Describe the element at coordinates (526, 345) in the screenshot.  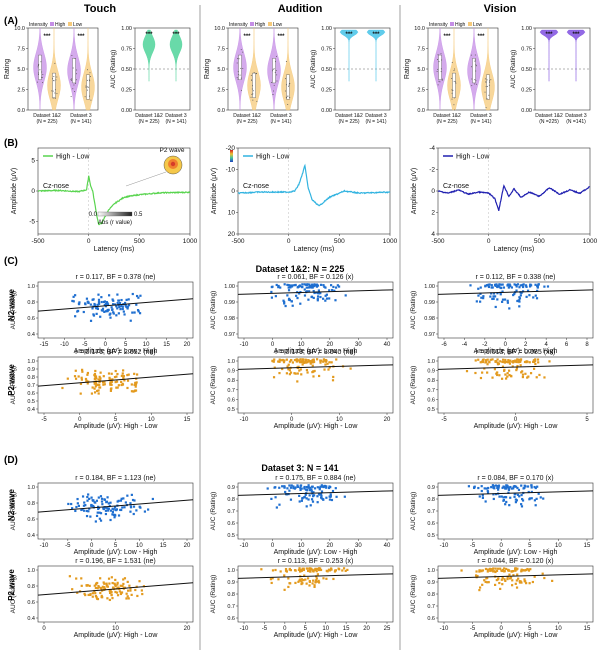
I see `x-tick-label: 2` at that location.